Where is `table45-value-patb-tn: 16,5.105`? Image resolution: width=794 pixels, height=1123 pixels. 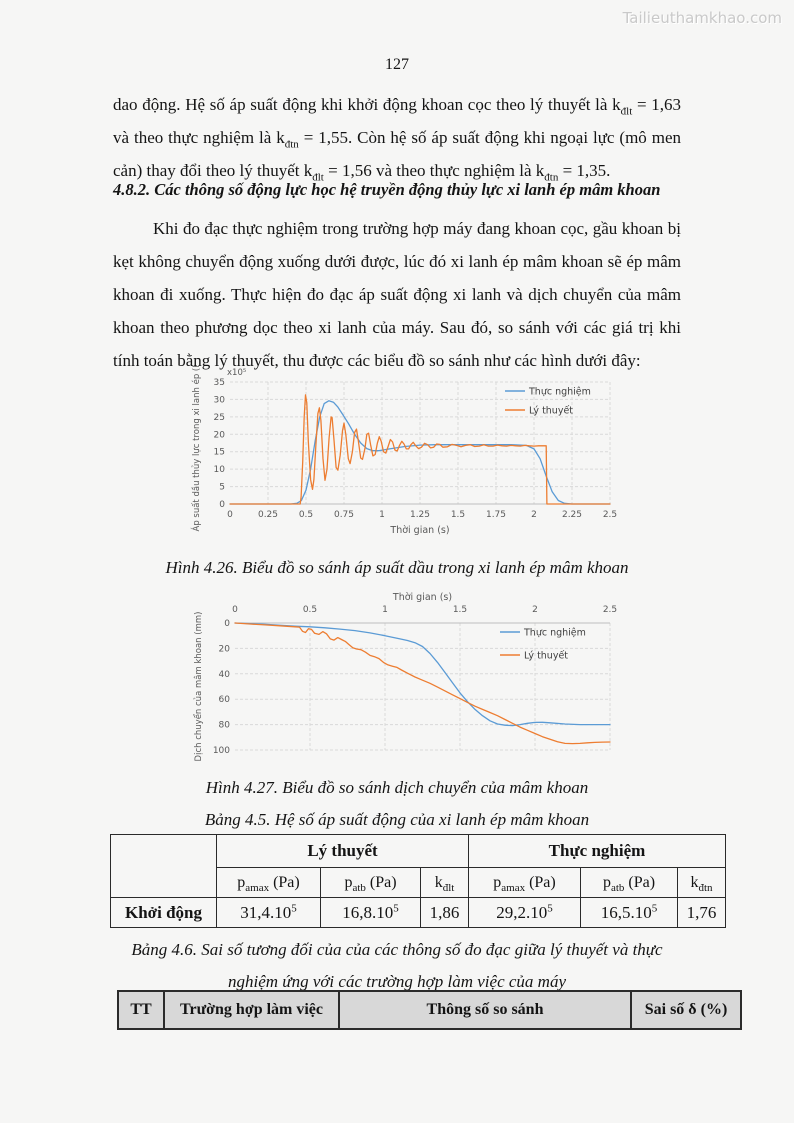 table45-value-patb-tn: 16,5.105 is located at coordinates (629, 912).